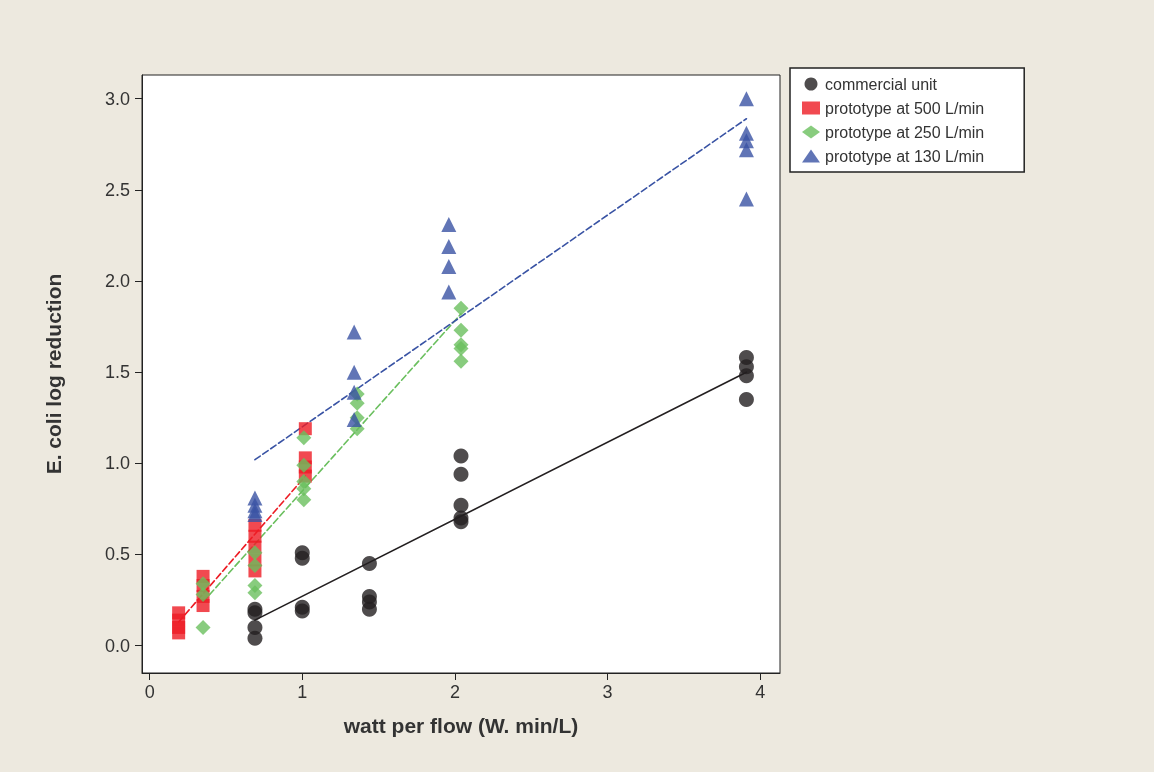 The image size is (1154, 772). What do you see at coordinates (53, 374) in the screenshot?
I see `y-axis-title: E. coli log reduction` at bounding box center [53, 374].